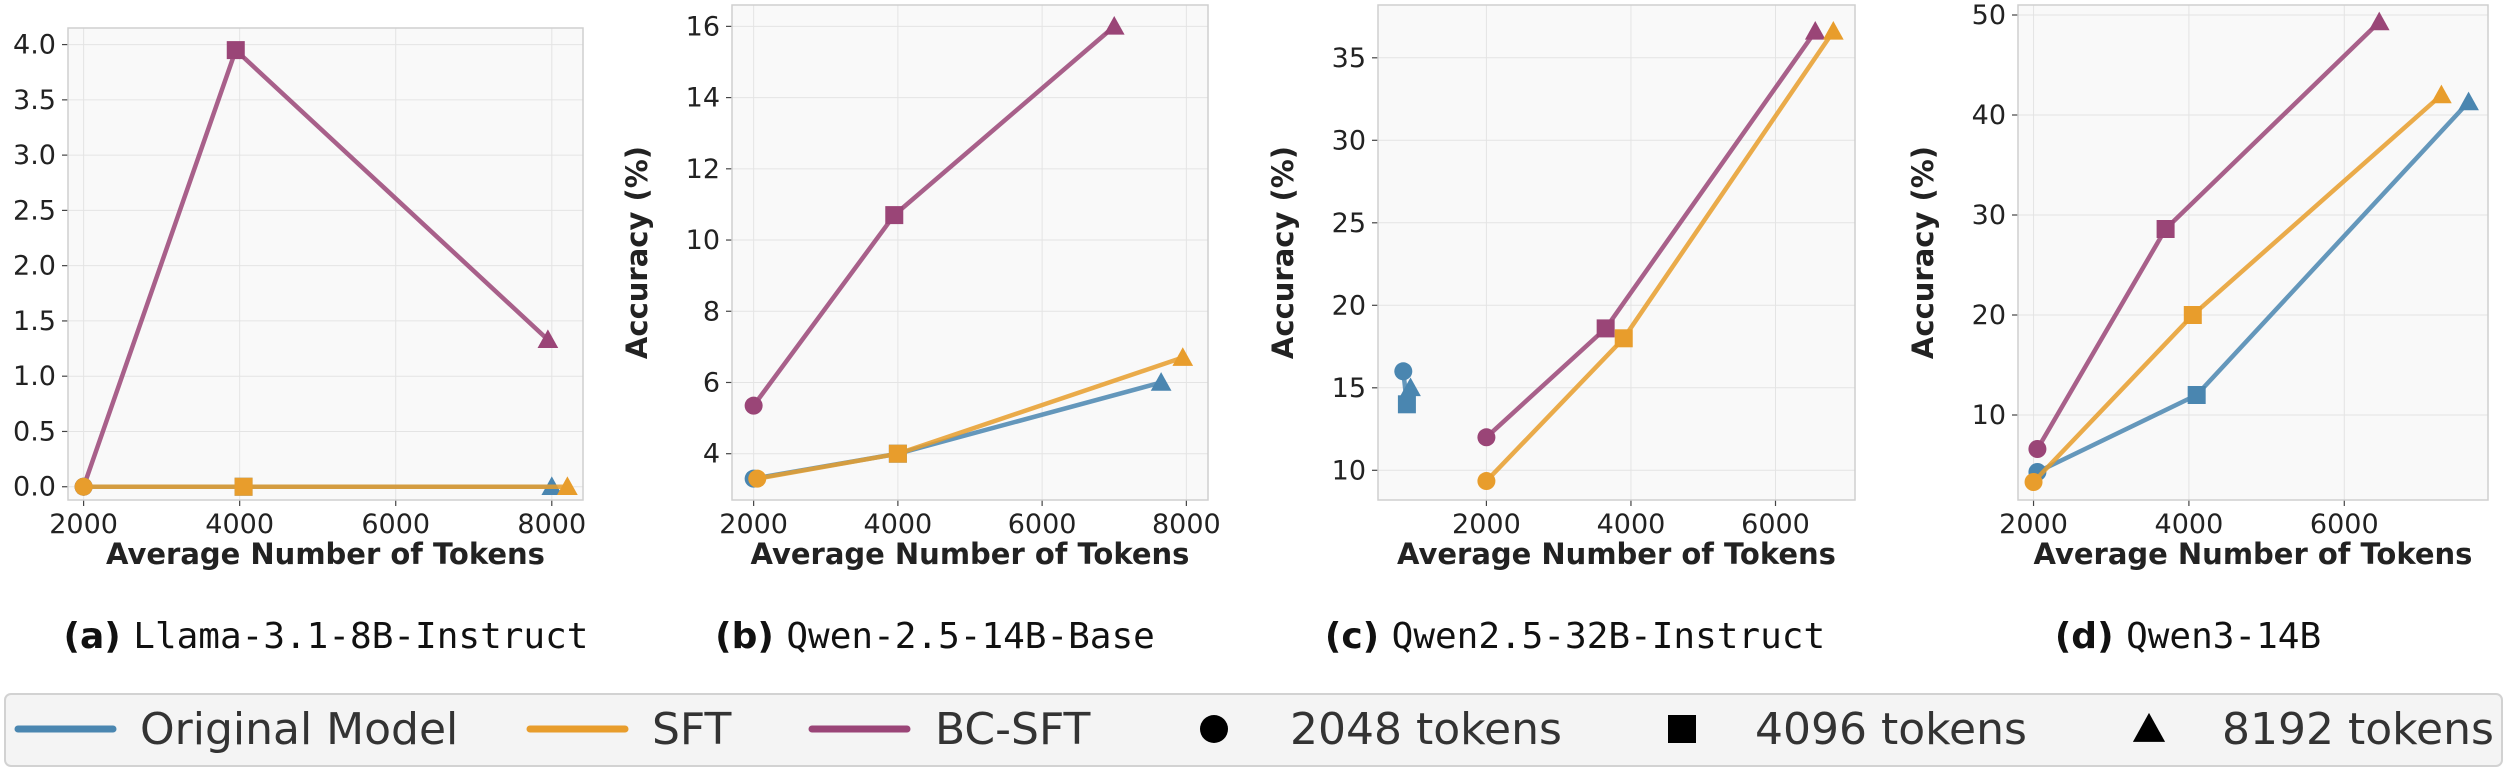 The height and width of the screenshot is (776, 2508). What do you see at coordinates (2358, 729) in the screenshot?
I see `legend-label: 8192 tokens` at bounding box center [2358, 729].